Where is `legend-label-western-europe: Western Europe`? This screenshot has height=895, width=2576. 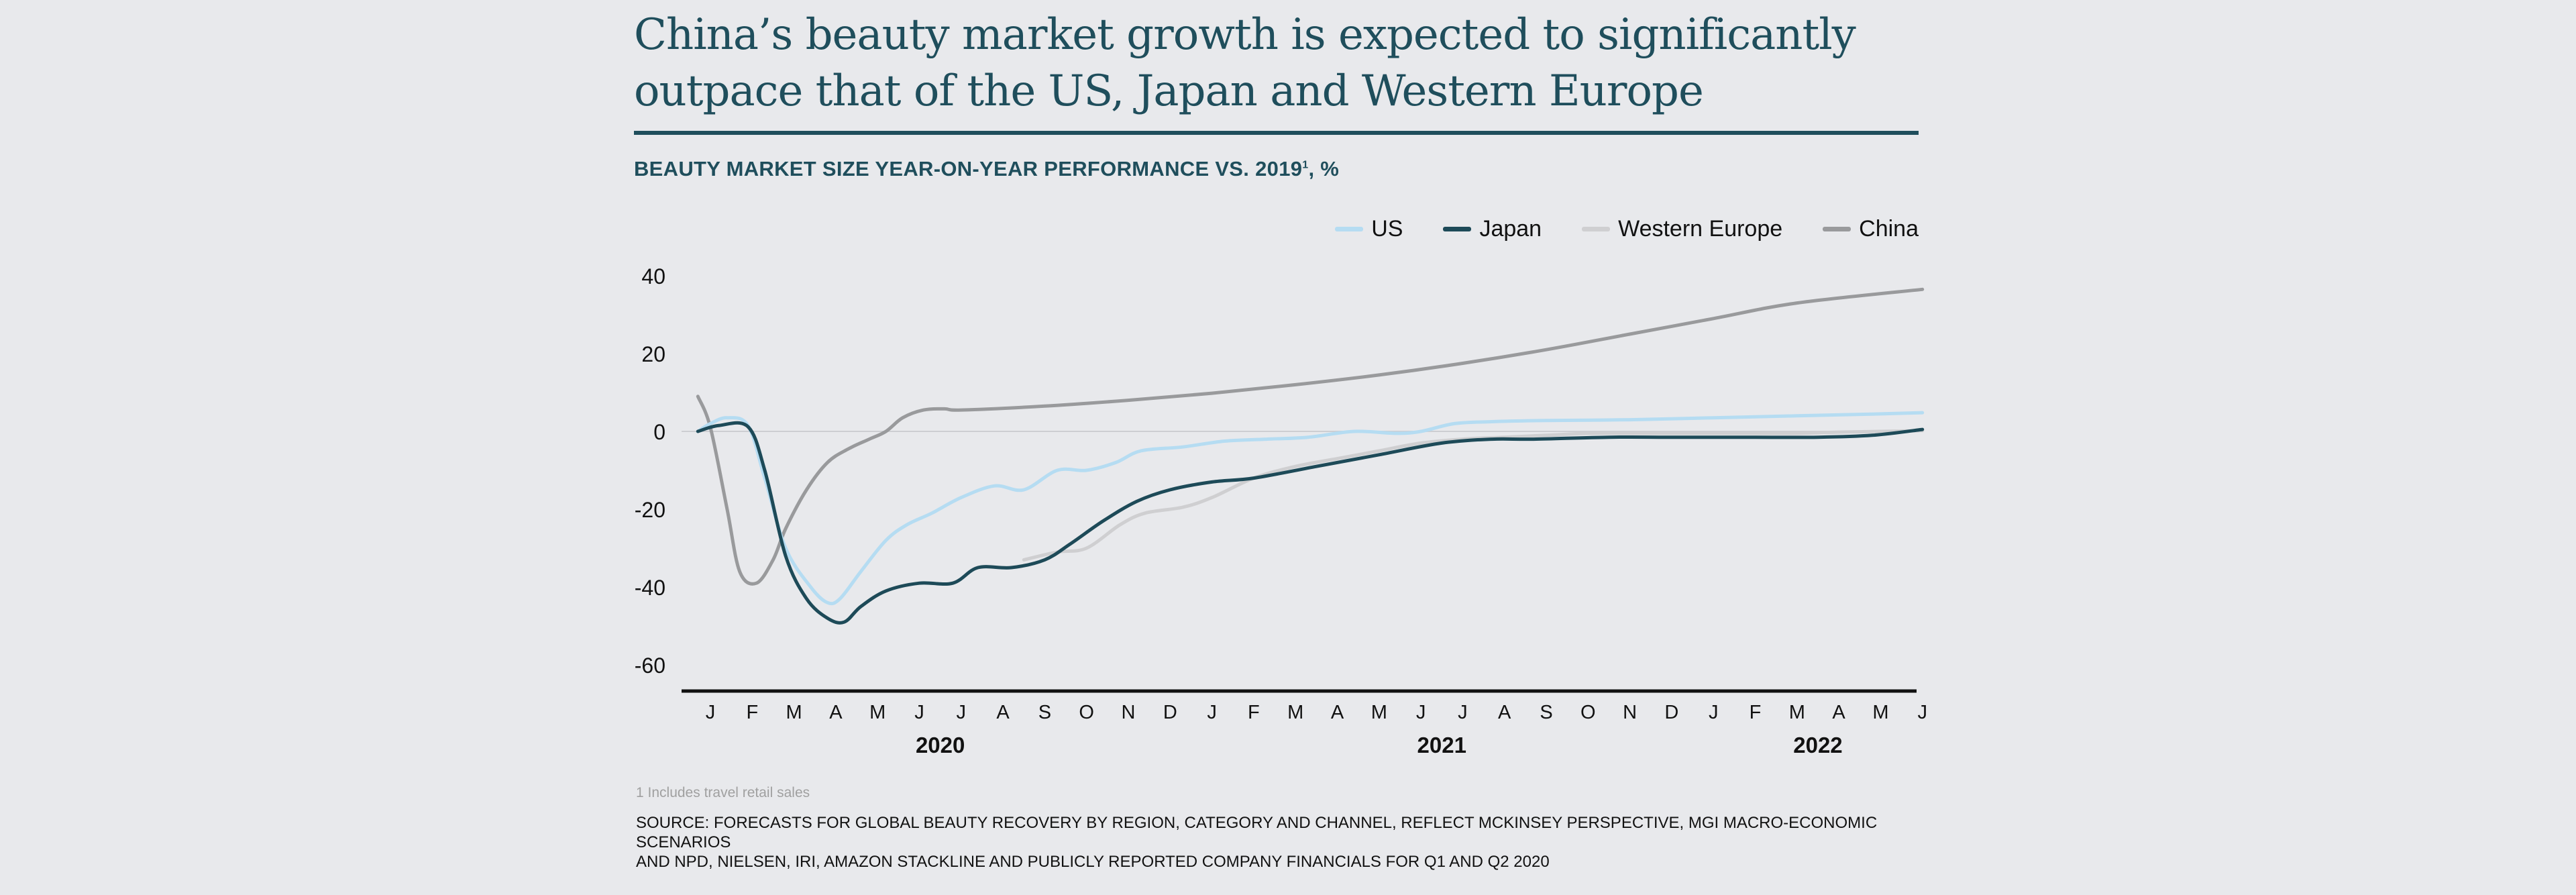
legend-label-western-europe: Western Europe is located at coordinates (1700, 229).